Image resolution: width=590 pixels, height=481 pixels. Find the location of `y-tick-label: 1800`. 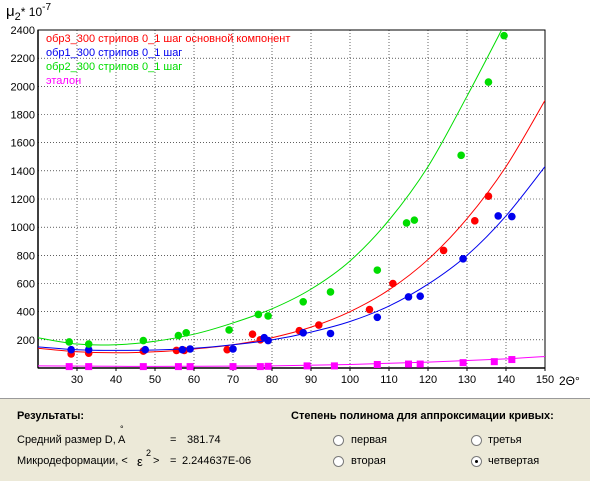

y-tick-label: 1800 is located at coordinates (23, 116).